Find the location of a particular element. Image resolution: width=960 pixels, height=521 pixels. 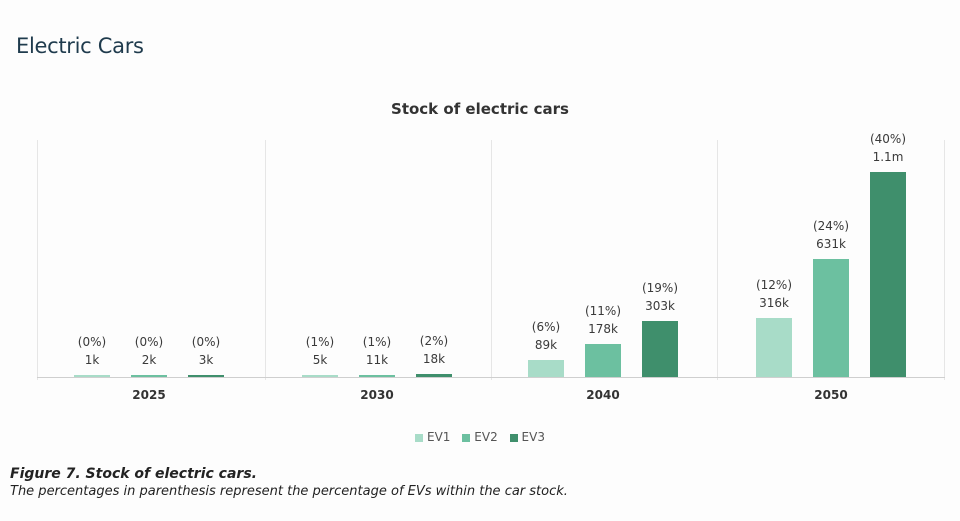

x-axis-label-2025: 2025 is located at coordinates (149, 395).